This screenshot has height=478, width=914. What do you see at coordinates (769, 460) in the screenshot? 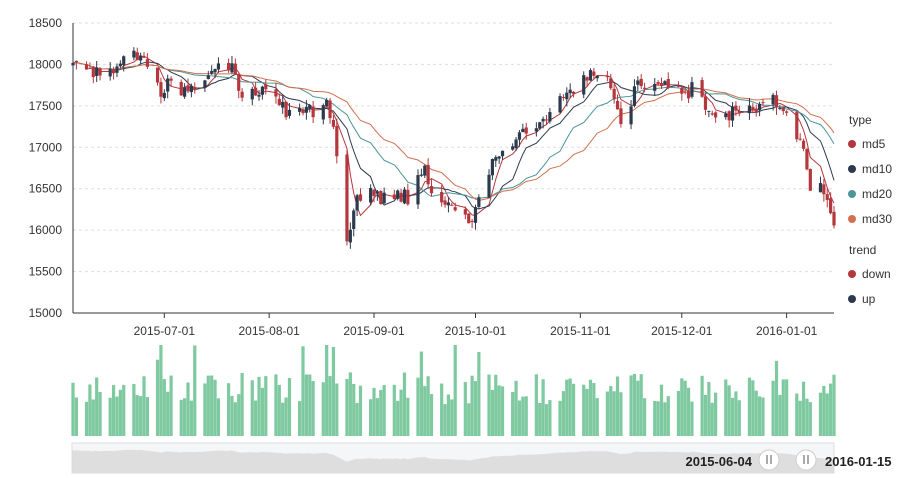
I see `zoom-start-handle` at bounding box center [769, 460].